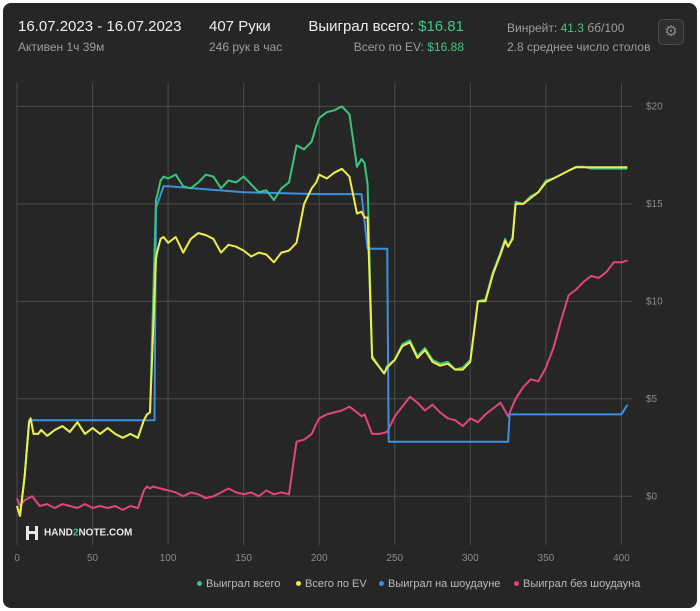 Image resolution: width=700 pixels, height=611 pixels. I want to click on x-tick-label: 250, so click(394, 558).